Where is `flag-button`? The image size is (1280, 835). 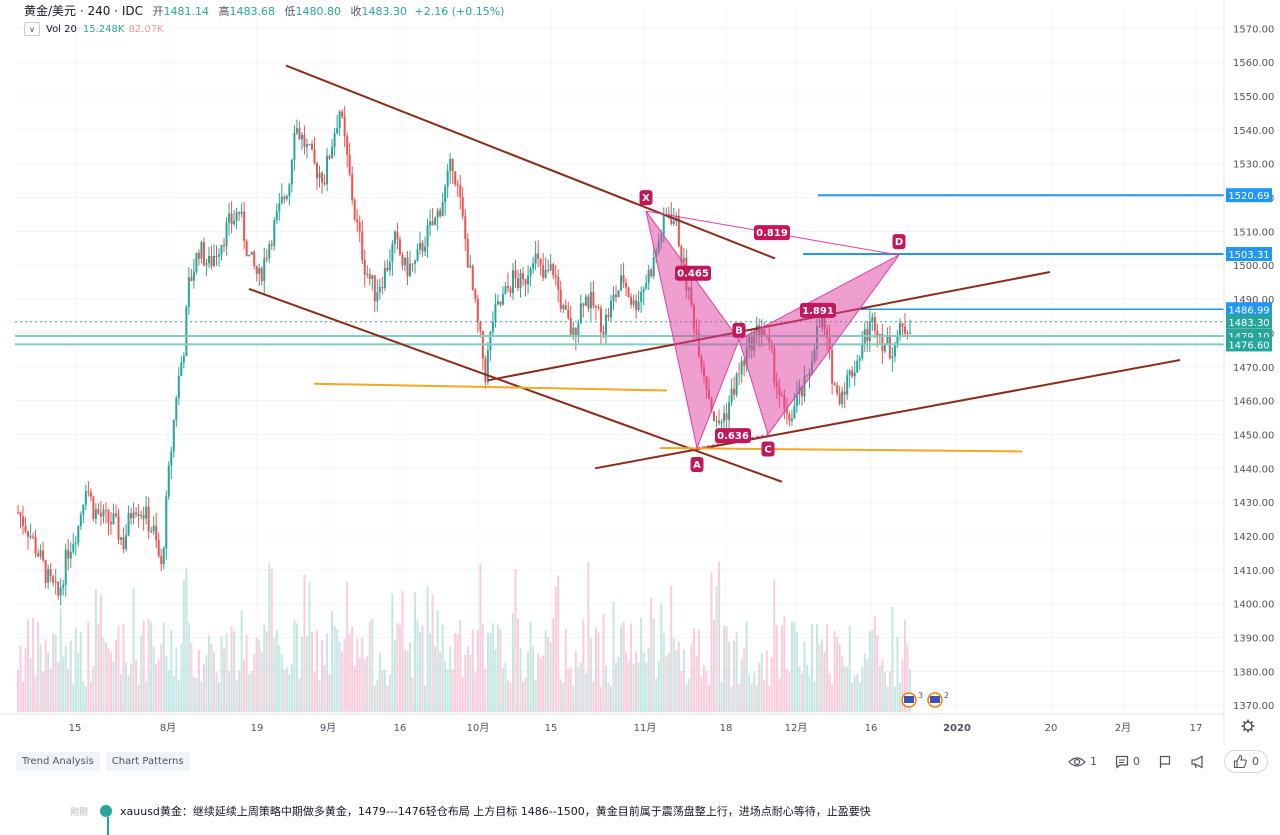
flag-button is located at coordinates (1165, 762).